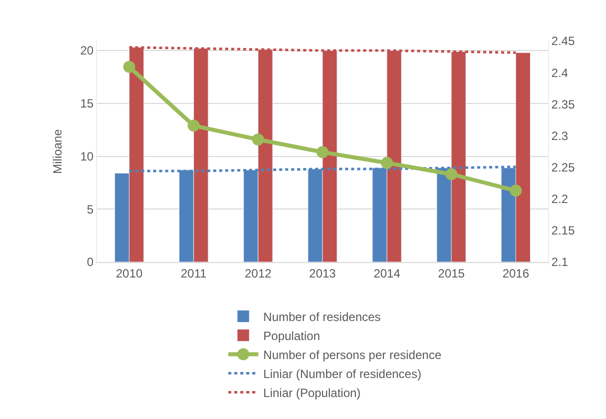 This screenshot has height=419, width=606. Describe the element at coordinates (87, 51) in the screenshot. I see `y-tick-label: 20` at that location.